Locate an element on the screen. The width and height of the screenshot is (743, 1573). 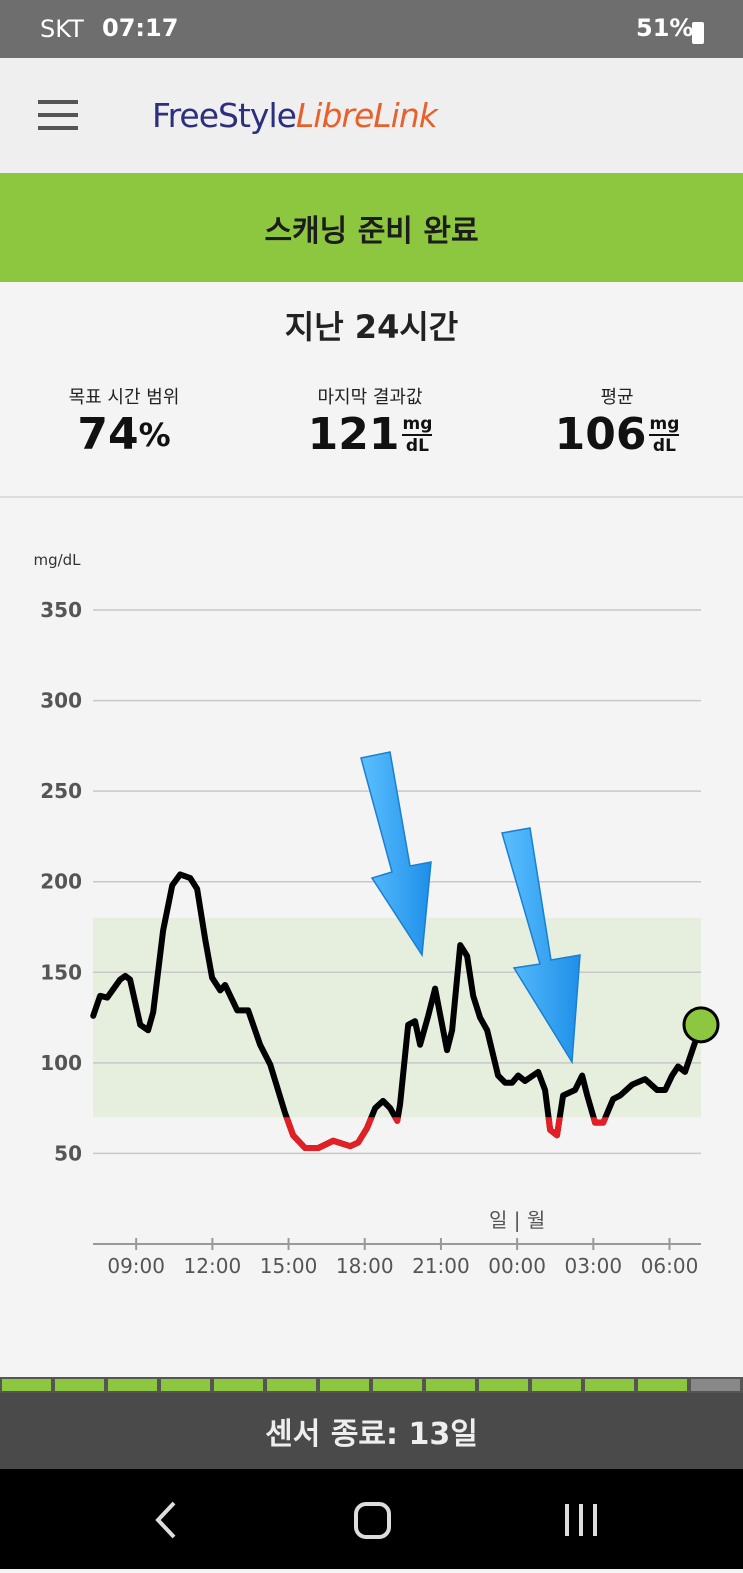
divider is located at coordinates (371, 497).